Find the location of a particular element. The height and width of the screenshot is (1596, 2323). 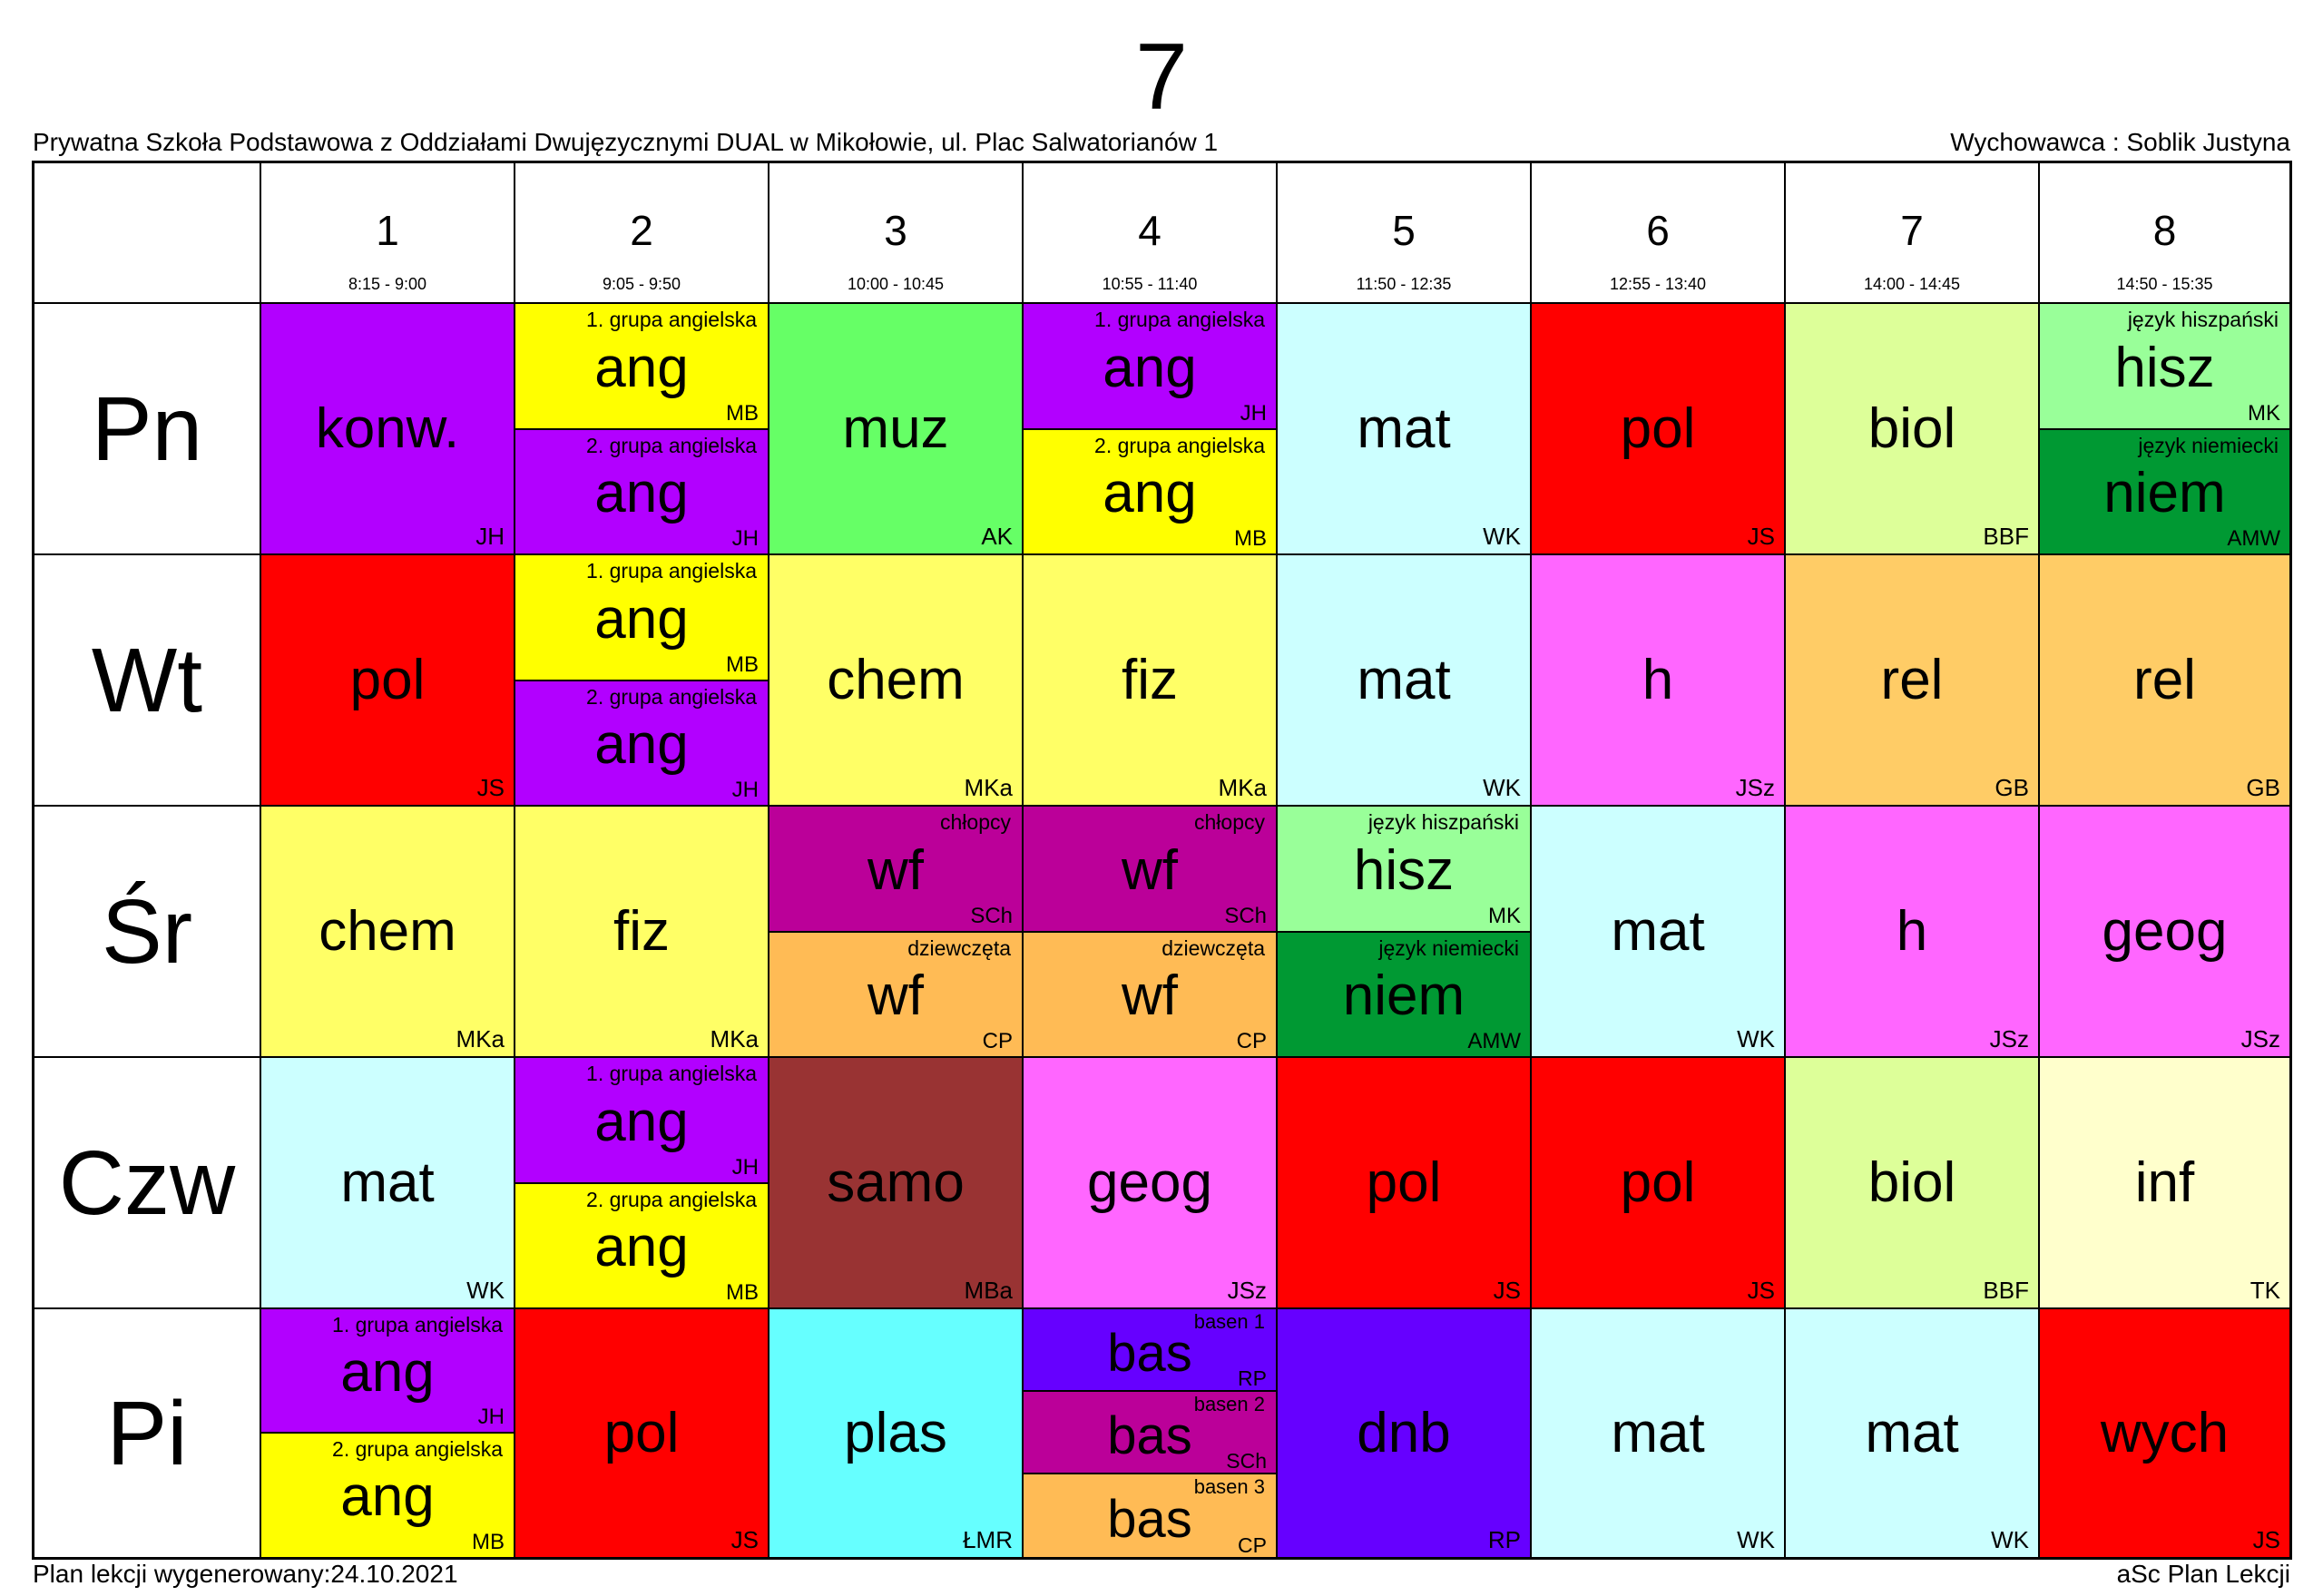

lesson-cell: wych JS is located at coordinates (2164, 1433).